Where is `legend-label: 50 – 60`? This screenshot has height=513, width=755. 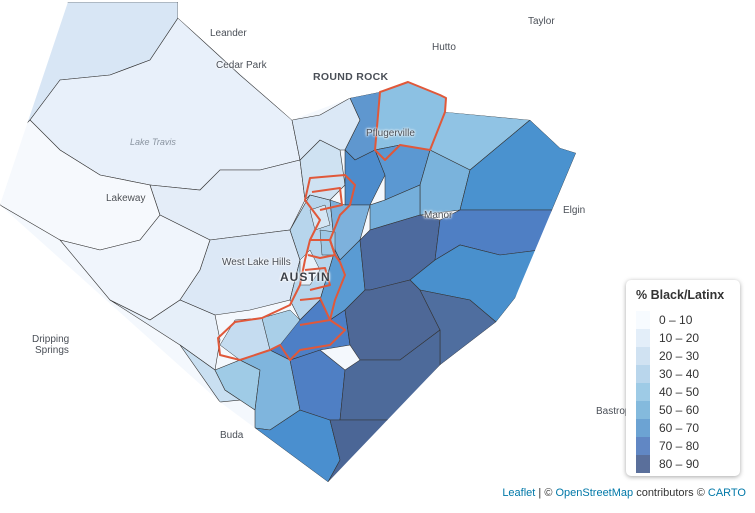
legend-label: 50 – 60 is located at coordinates (679, 410).